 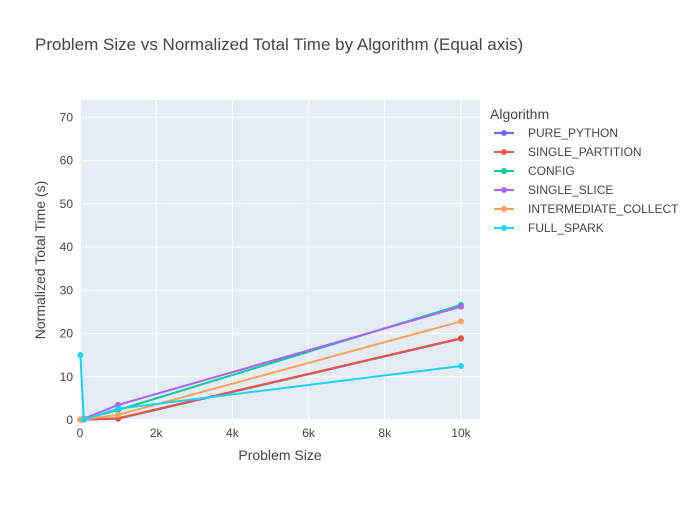 I want to click on legend-label: CONFIG, so click(x=551, y=171).